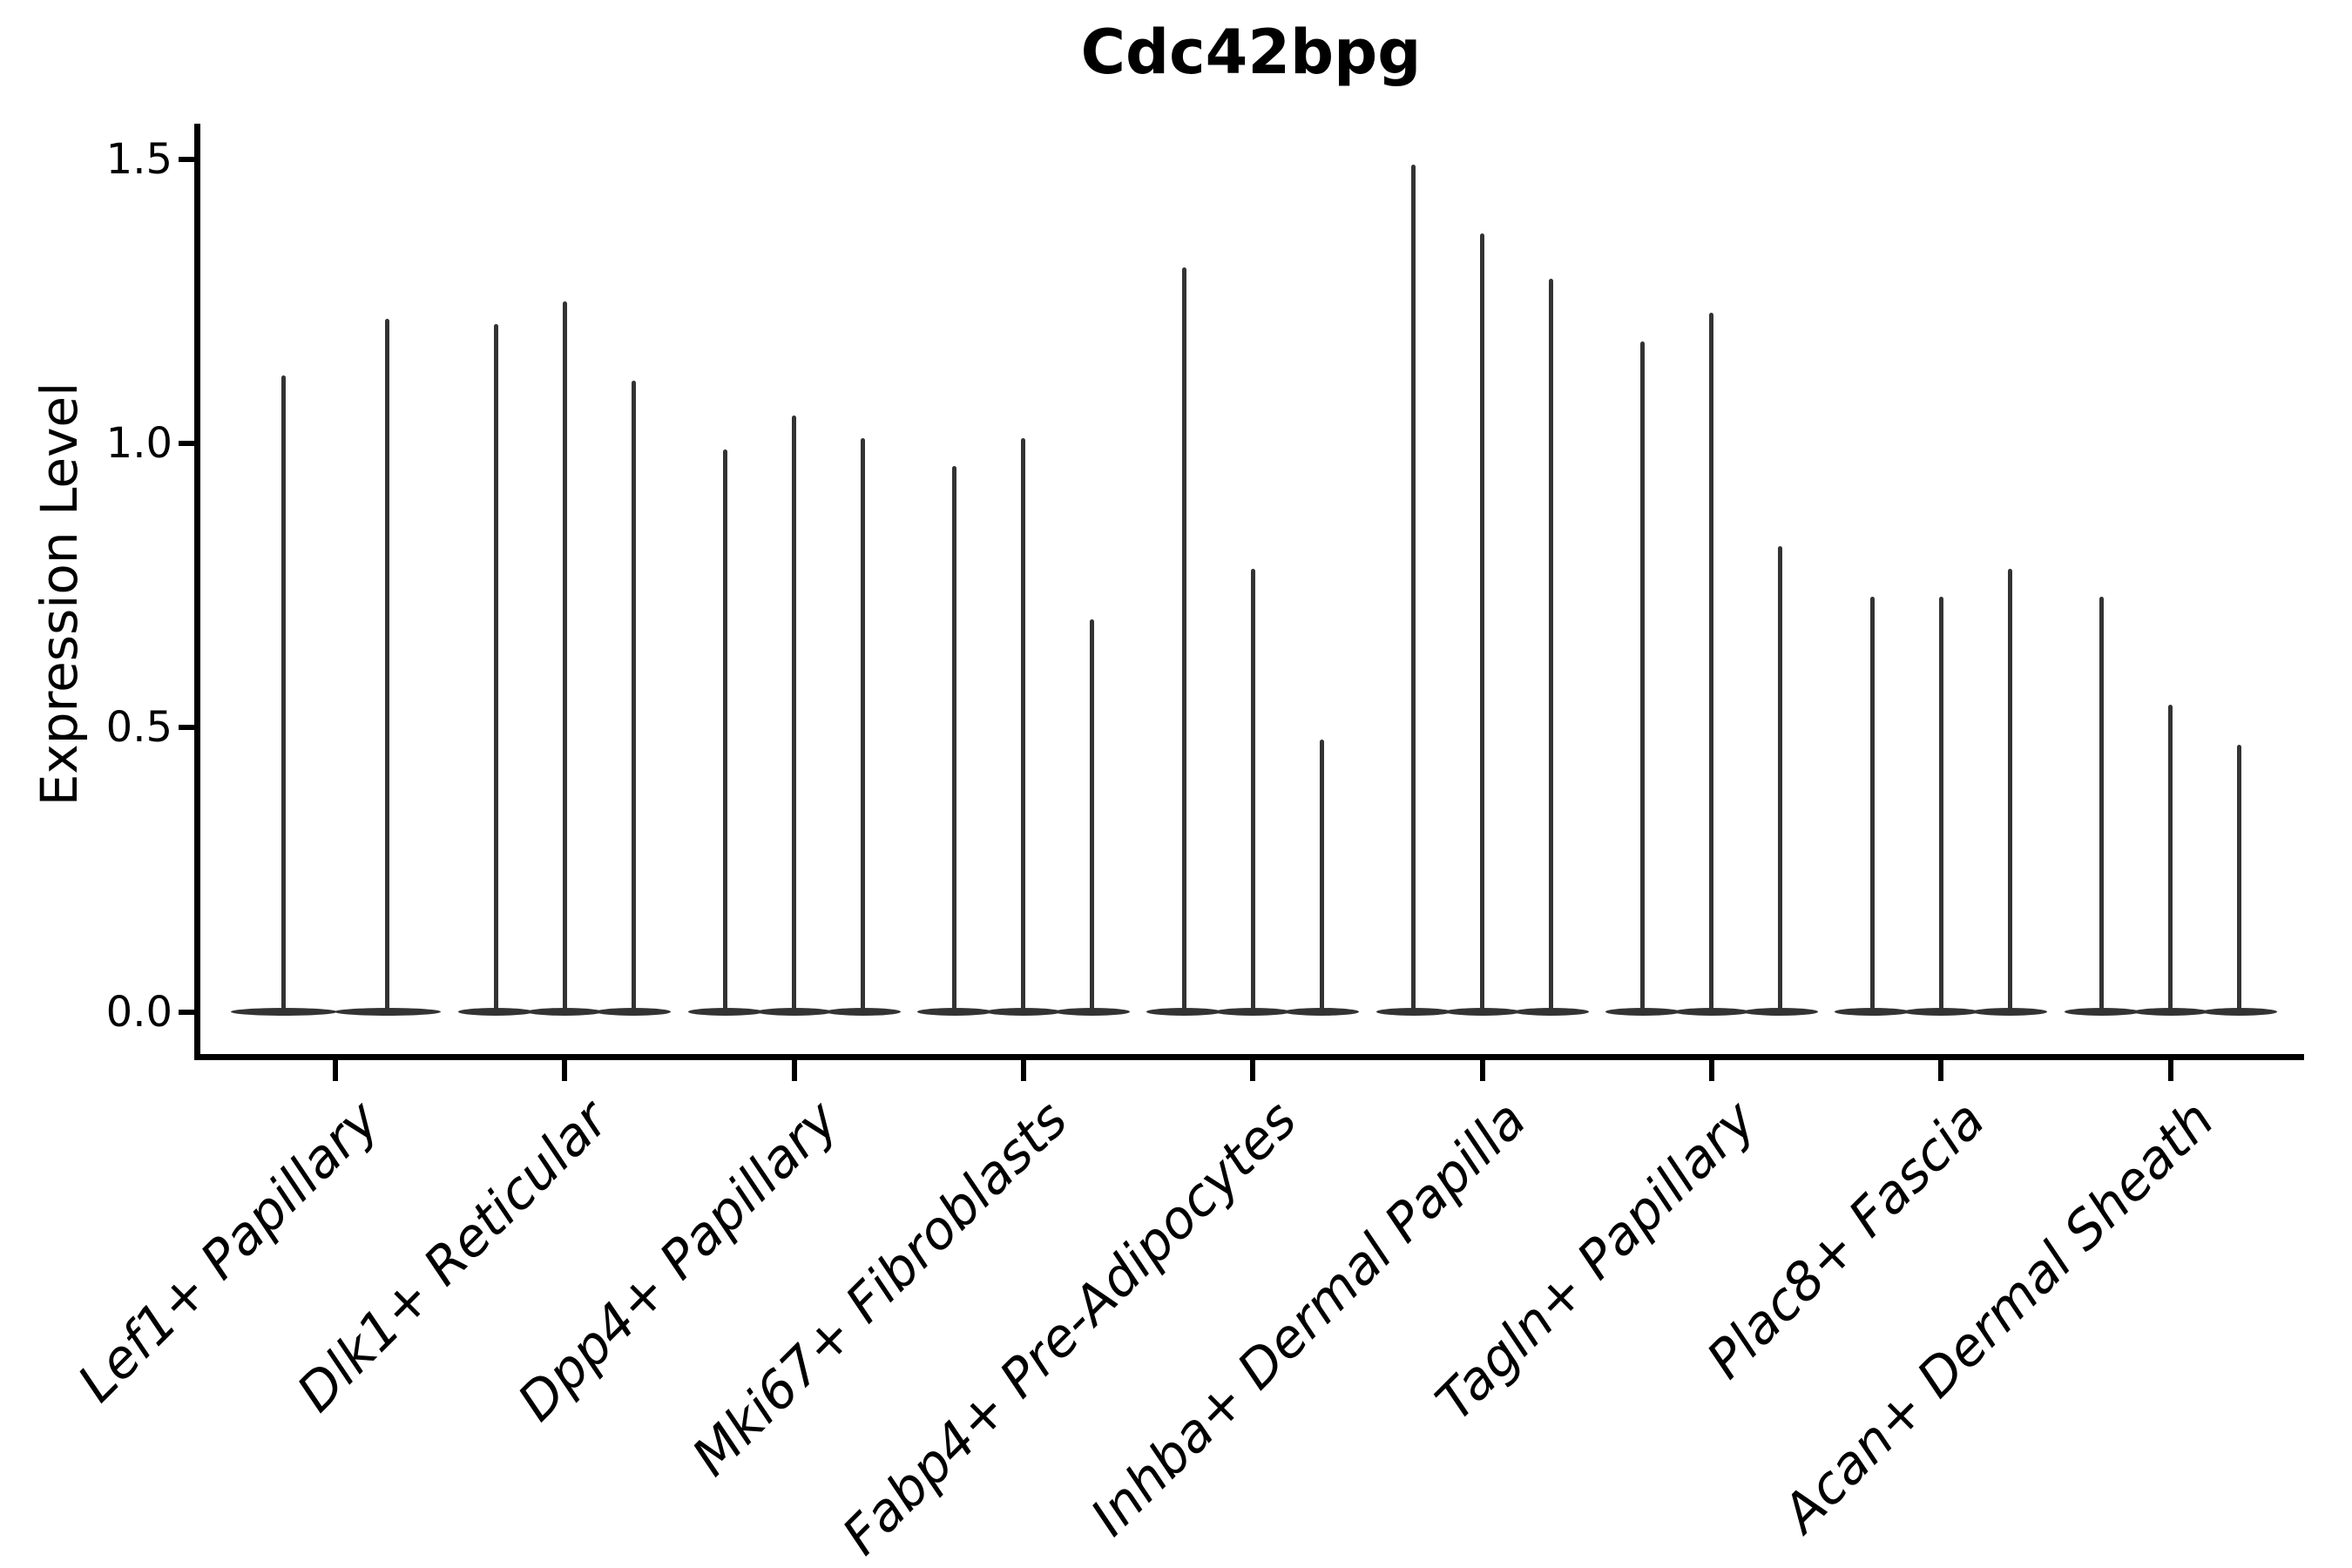 The height and width of the screenshot is (1568, 2352). I want to click on y-tick-label: 0.5, so click(138, 728).